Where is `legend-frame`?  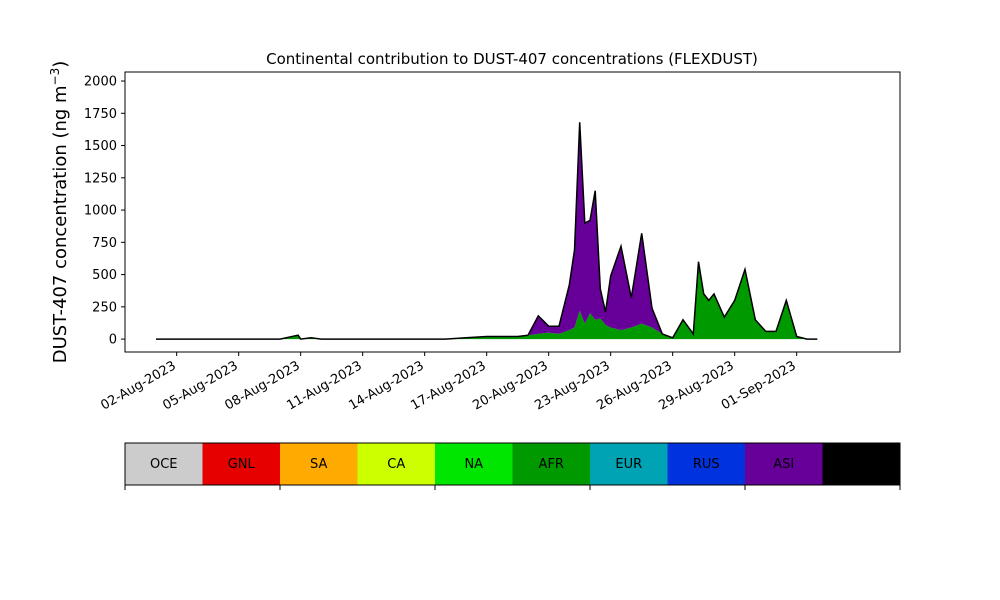 legend-frame is located at coordinates (512, 464).